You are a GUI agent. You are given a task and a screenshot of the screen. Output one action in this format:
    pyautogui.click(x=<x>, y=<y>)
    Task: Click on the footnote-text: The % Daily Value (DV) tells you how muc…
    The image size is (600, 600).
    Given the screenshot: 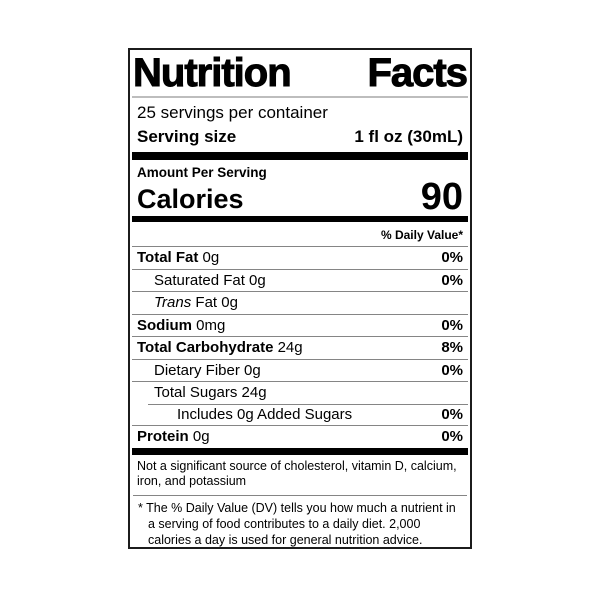 What is the action you would take?
    pyautogui.click(x=301, y=523)
    